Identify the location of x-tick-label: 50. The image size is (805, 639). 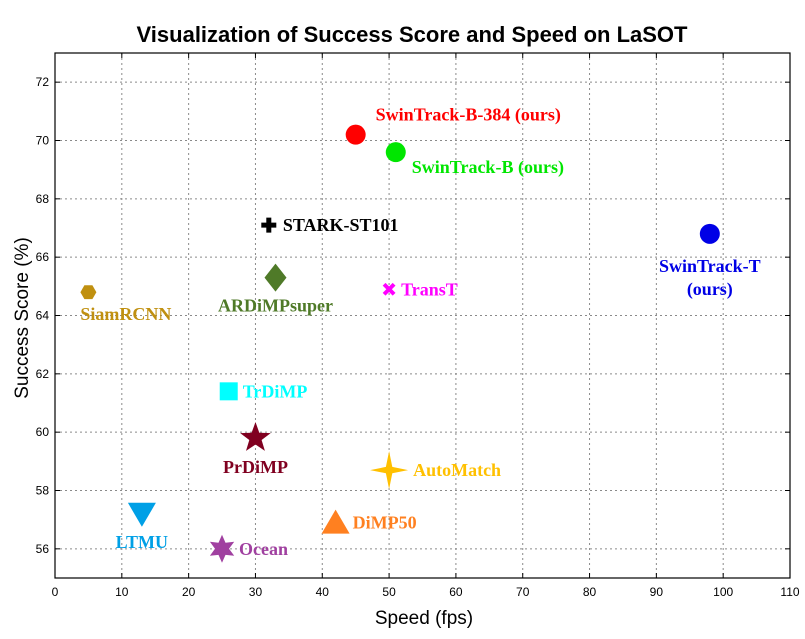
(389, 592).